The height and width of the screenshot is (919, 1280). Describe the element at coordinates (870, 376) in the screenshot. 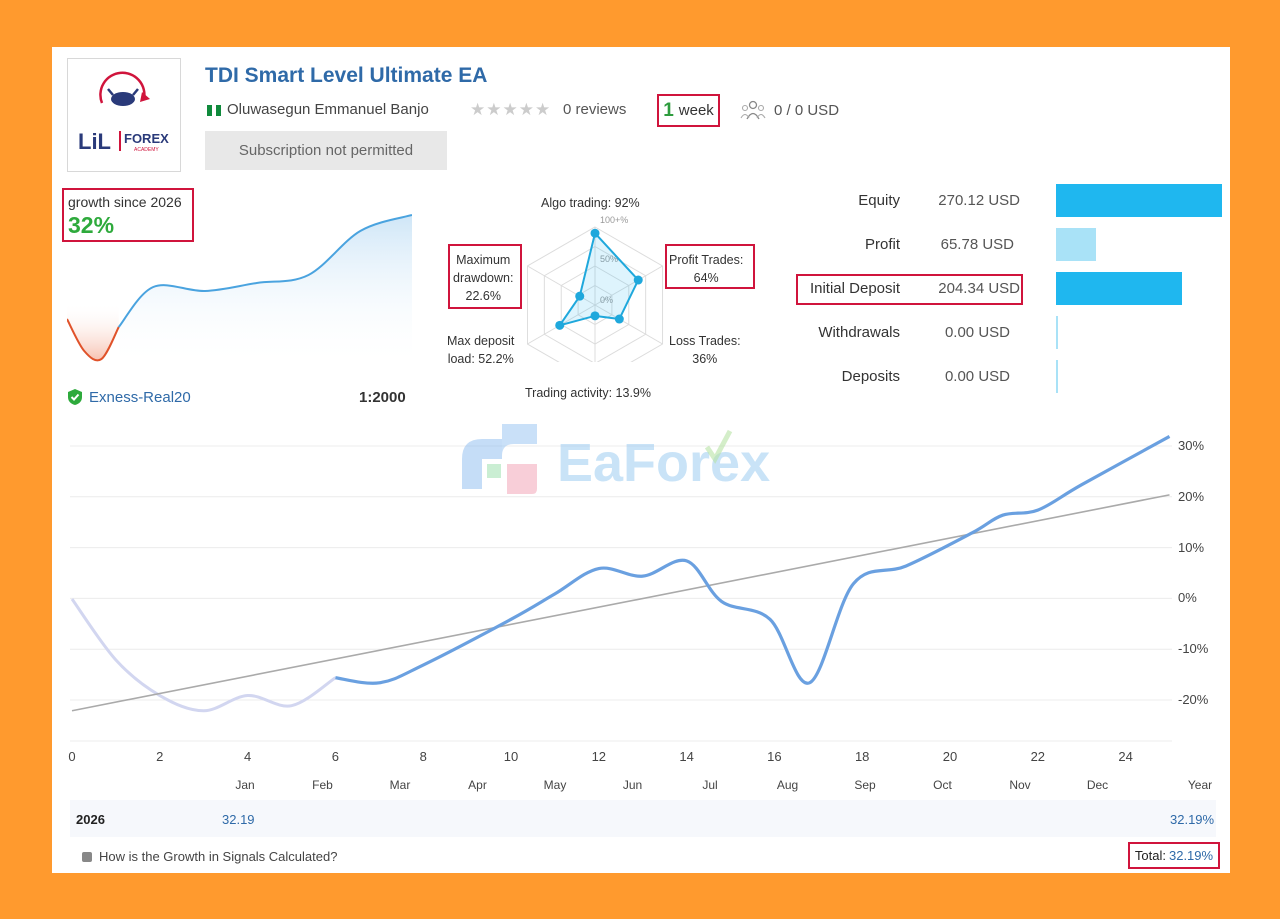

I see `deposits-label: Deposits` at that location.